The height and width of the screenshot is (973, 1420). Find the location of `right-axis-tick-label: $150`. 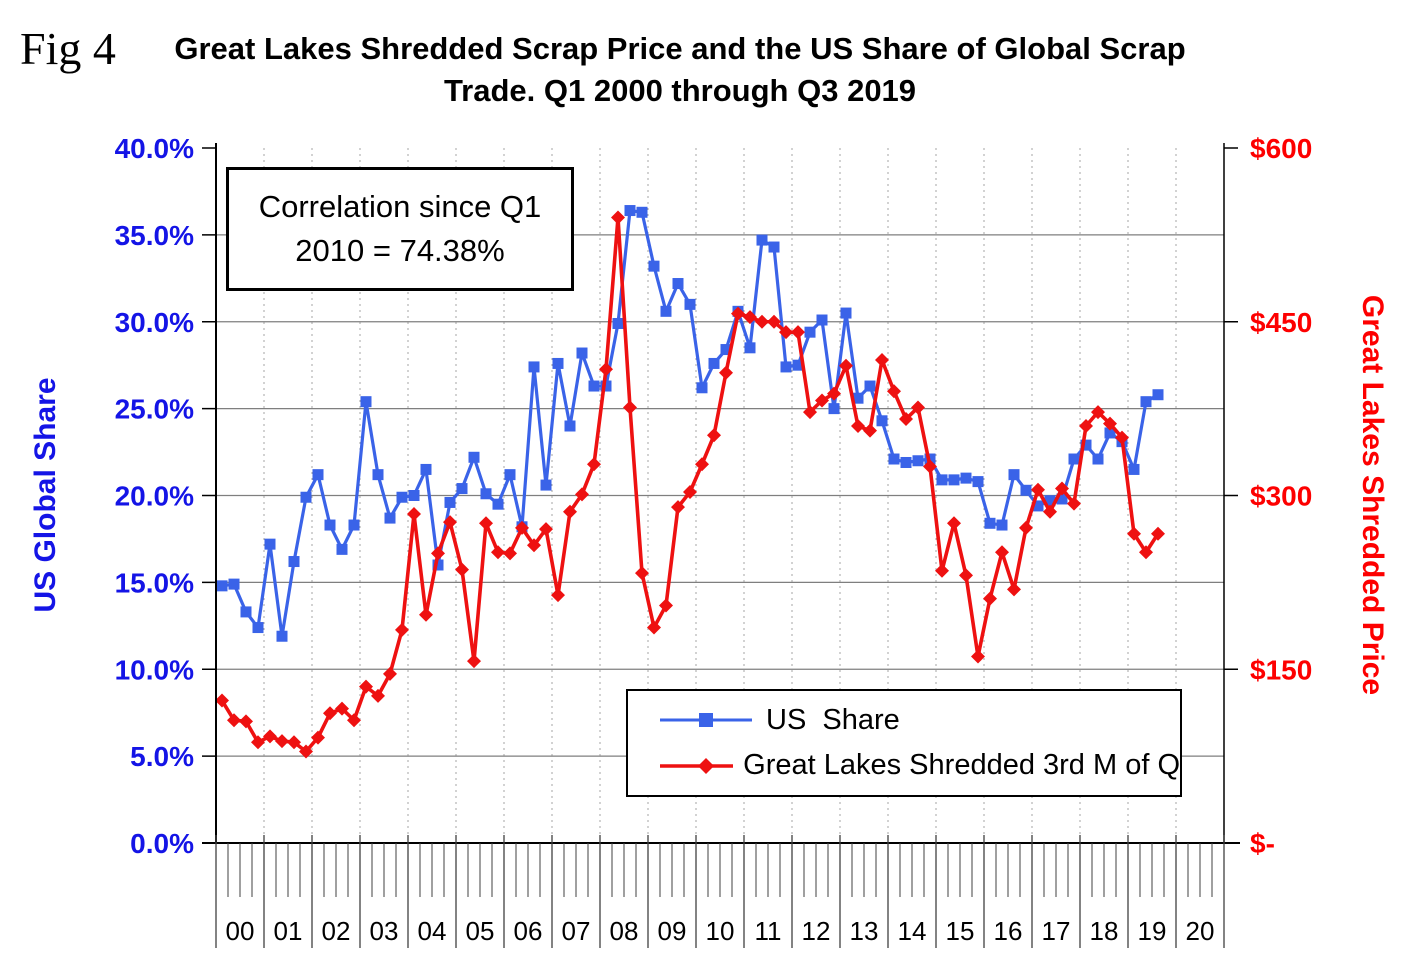

right-axis-tick-label: $150 is located at coordinates (1281, 669).